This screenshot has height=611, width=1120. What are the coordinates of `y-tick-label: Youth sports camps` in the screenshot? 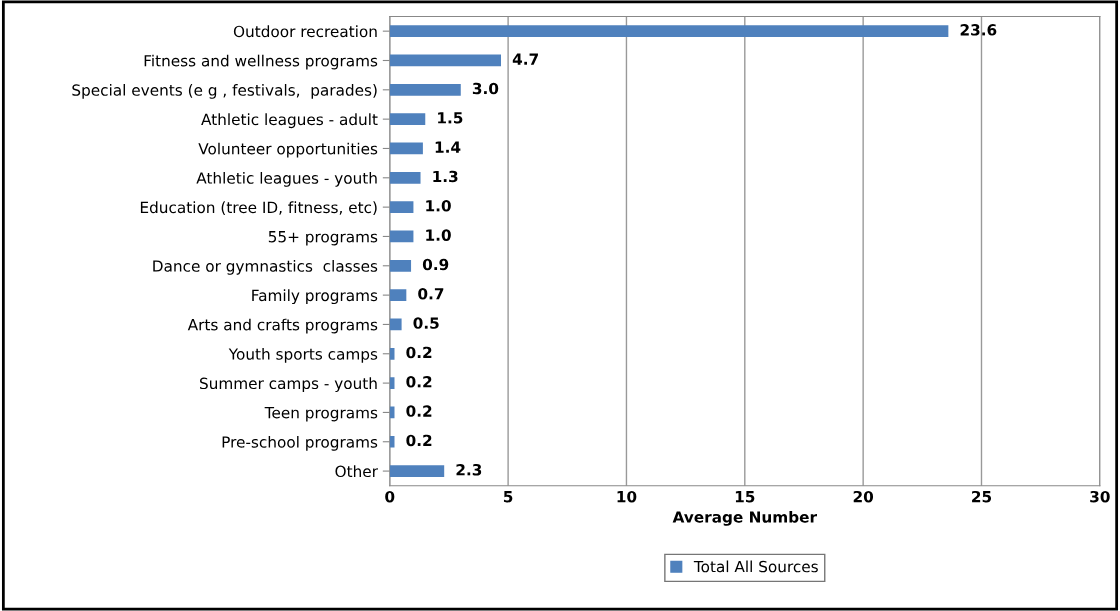 It's located at (303, 355).